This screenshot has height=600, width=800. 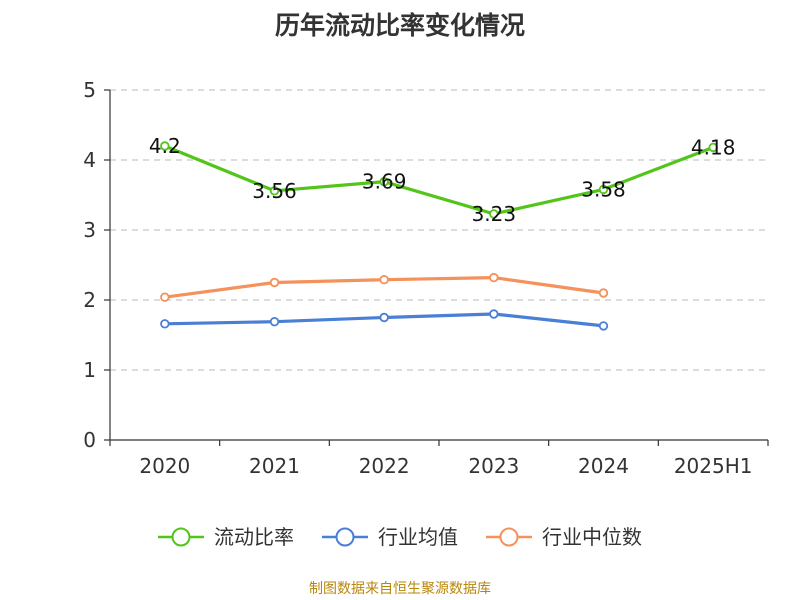 I want to click on legend-item: 流动比率, so click(x=226, y=537).